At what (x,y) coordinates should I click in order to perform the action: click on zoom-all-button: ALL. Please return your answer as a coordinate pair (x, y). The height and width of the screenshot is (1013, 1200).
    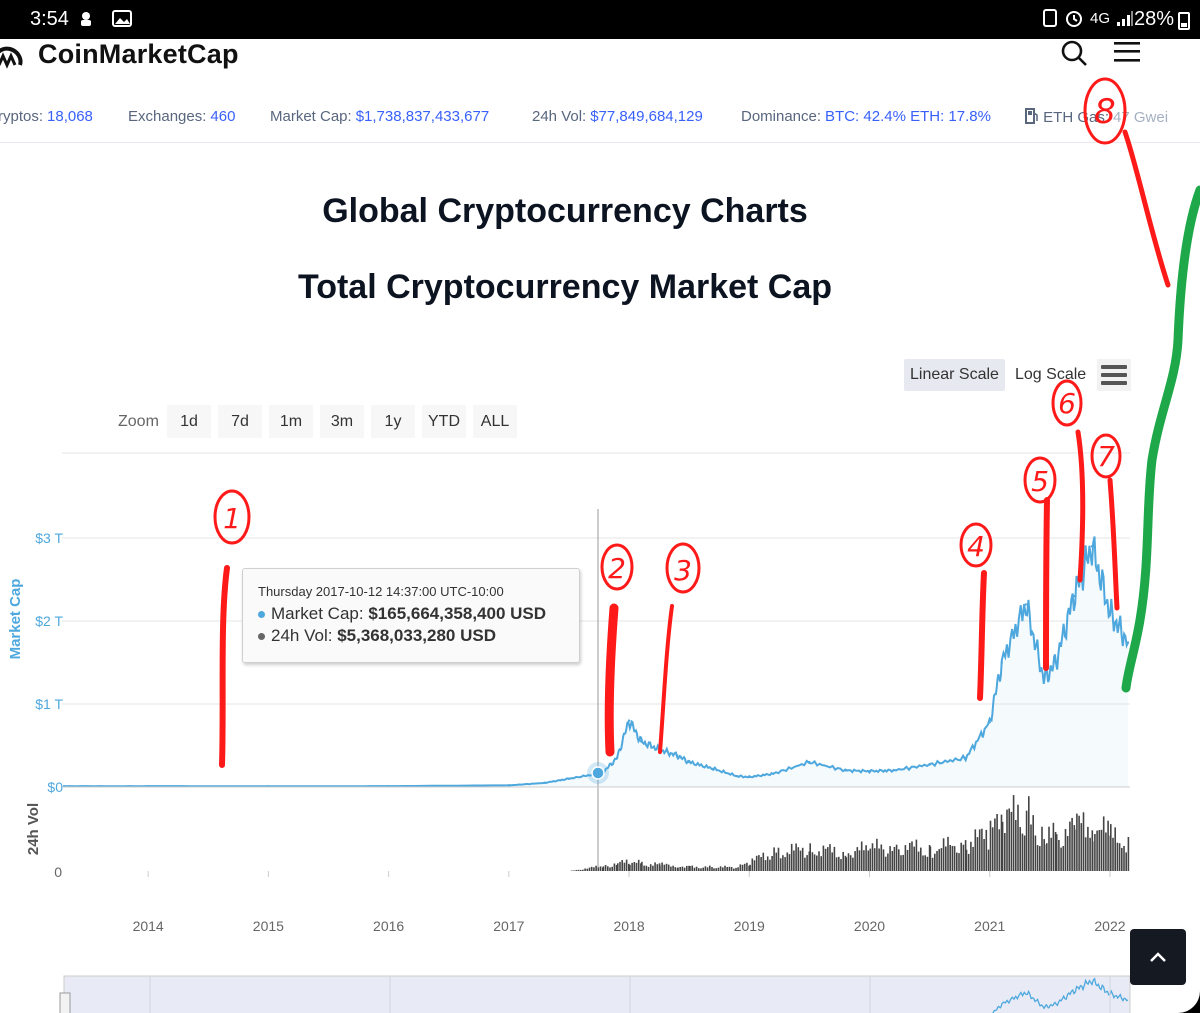
    Looking at the image, I should click on (495, 421).